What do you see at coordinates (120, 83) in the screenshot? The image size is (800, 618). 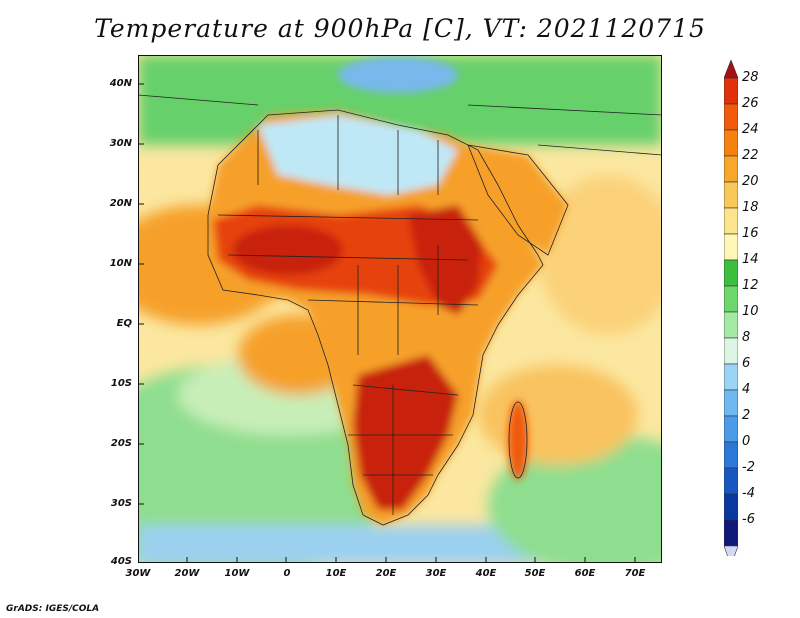 I see `lat-label-40N: 40N` at bounding box center [120, 83].